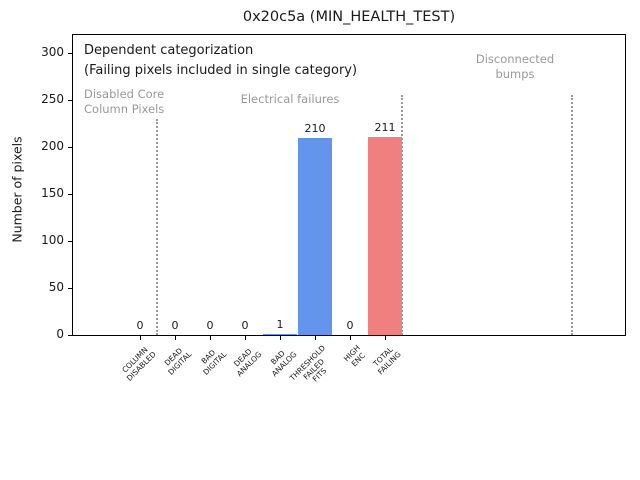 This screenshot has height=480, width=640. What do you see at coordinates (315, 236) in the screenshot?
I see `bar-threshold-failed-fits` at bounding box center [315, 236].